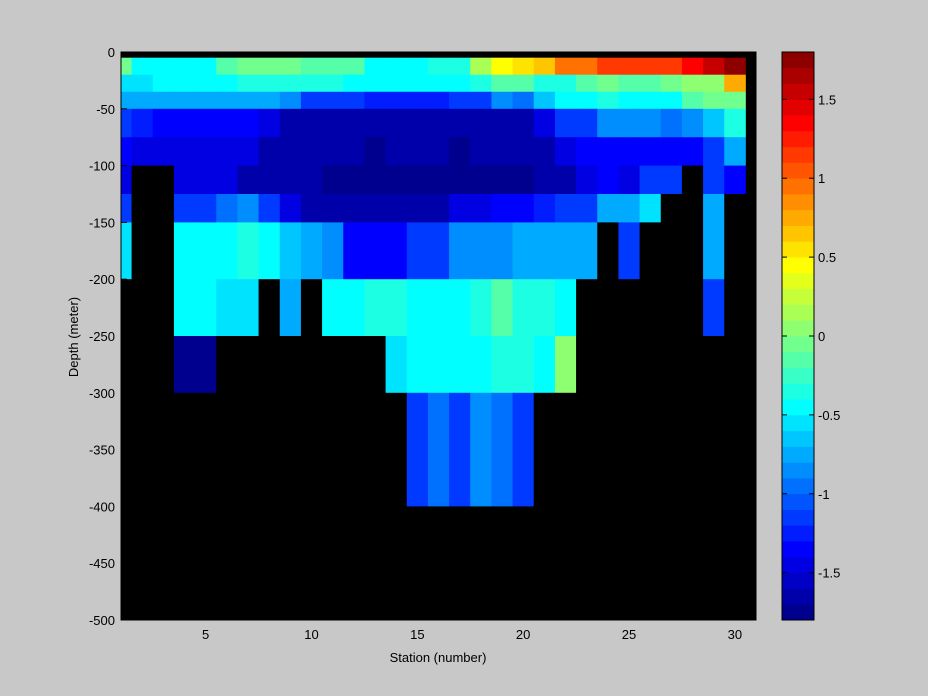 This screenshot has height=696, width=928. I want to click on colorbar-bands, so click(798, 336).